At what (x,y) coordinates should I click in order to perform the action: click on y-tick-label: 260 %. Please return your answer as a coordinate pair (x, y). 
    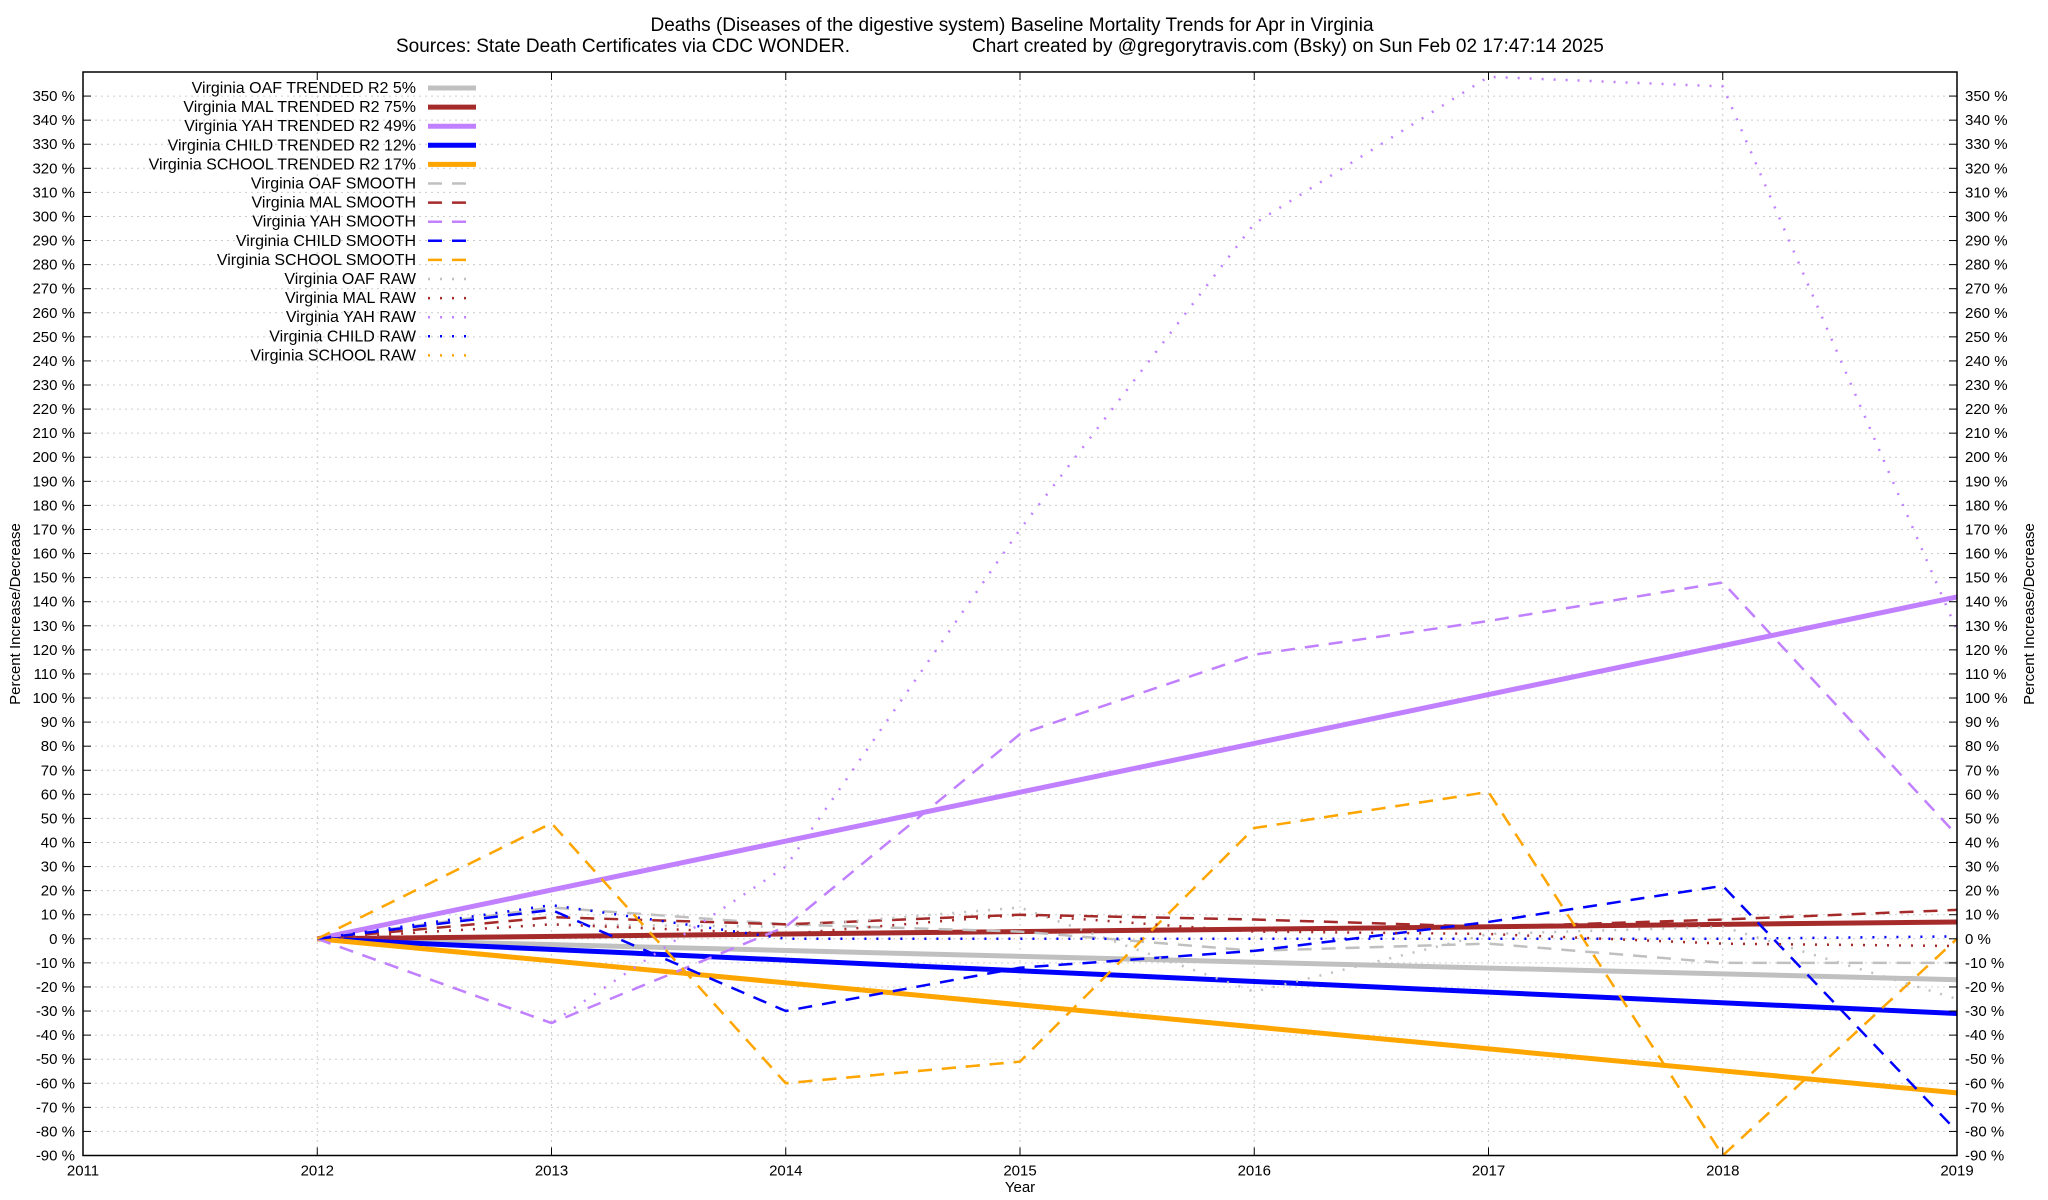
    Looking at the image, I should click on (53, 313).